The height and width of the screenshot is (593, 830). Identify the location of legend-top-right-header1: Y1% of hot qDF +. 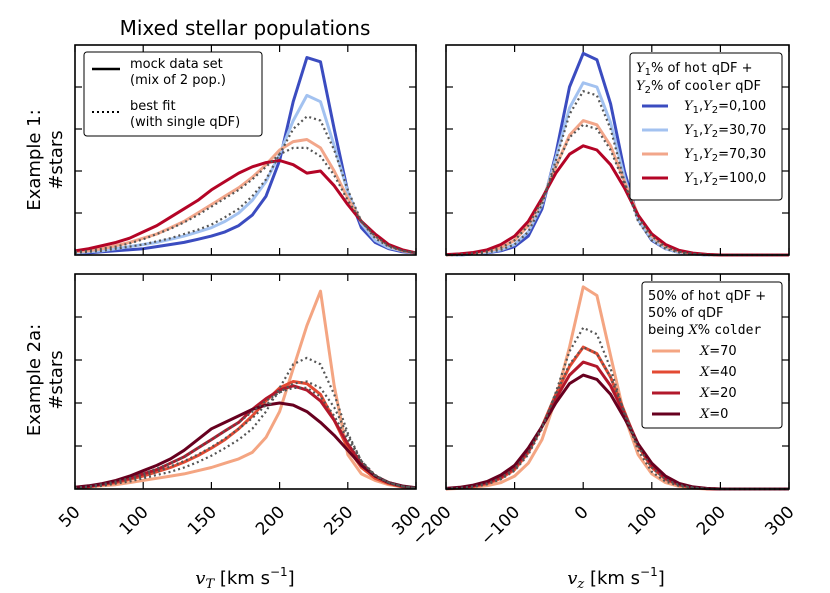
(694, 69).